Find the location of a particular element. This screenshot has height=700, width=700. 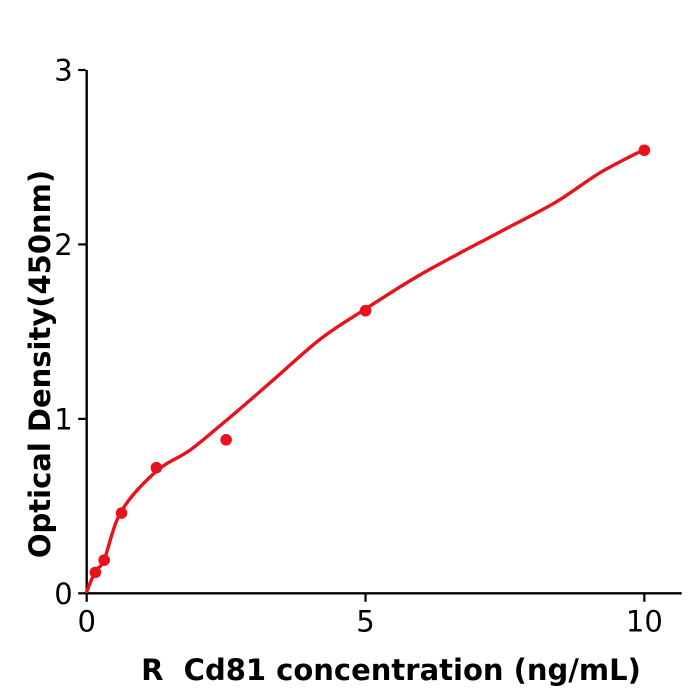

y-tick-label: 1 is located at coordinates (63, 419).